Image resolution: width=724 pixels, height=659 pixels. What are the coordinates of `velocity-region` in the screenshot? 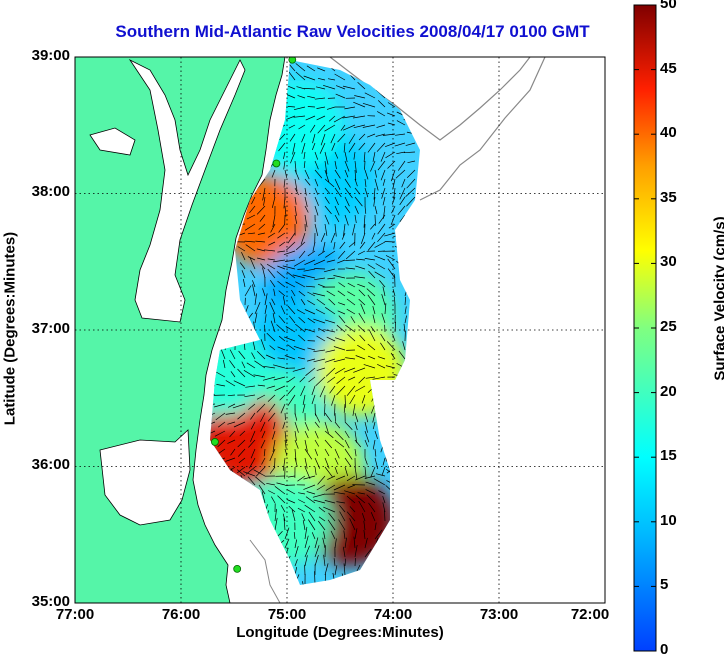 It's located at (239, 370).